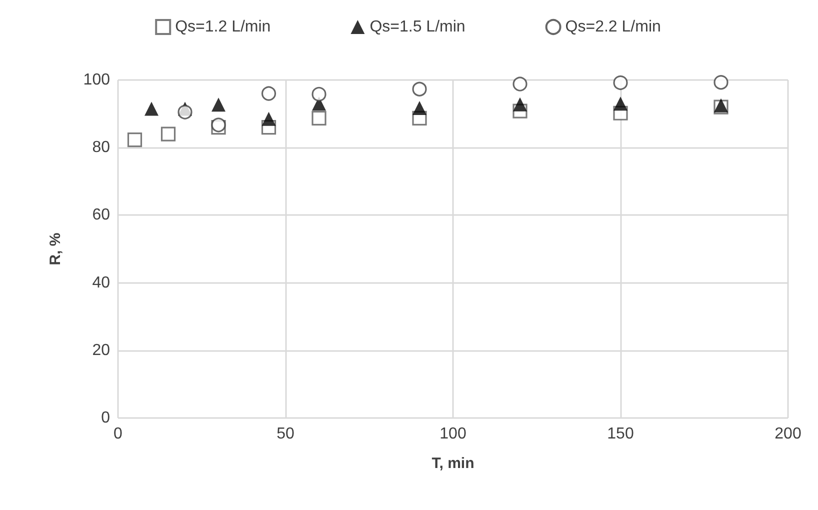  Describe the element at coordinates (223, 27) in the screenshot. I see `legend-label: Qs=1.2 L/min` at that location.